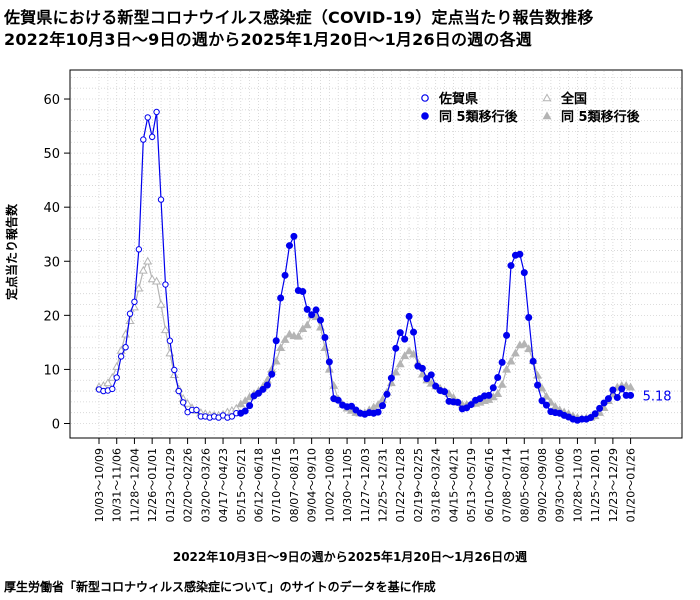 Image resolution: width=700 pixels, height=600 pixels. I want to click on x-tick-label: 09/04～09/10, so click(312, 485).